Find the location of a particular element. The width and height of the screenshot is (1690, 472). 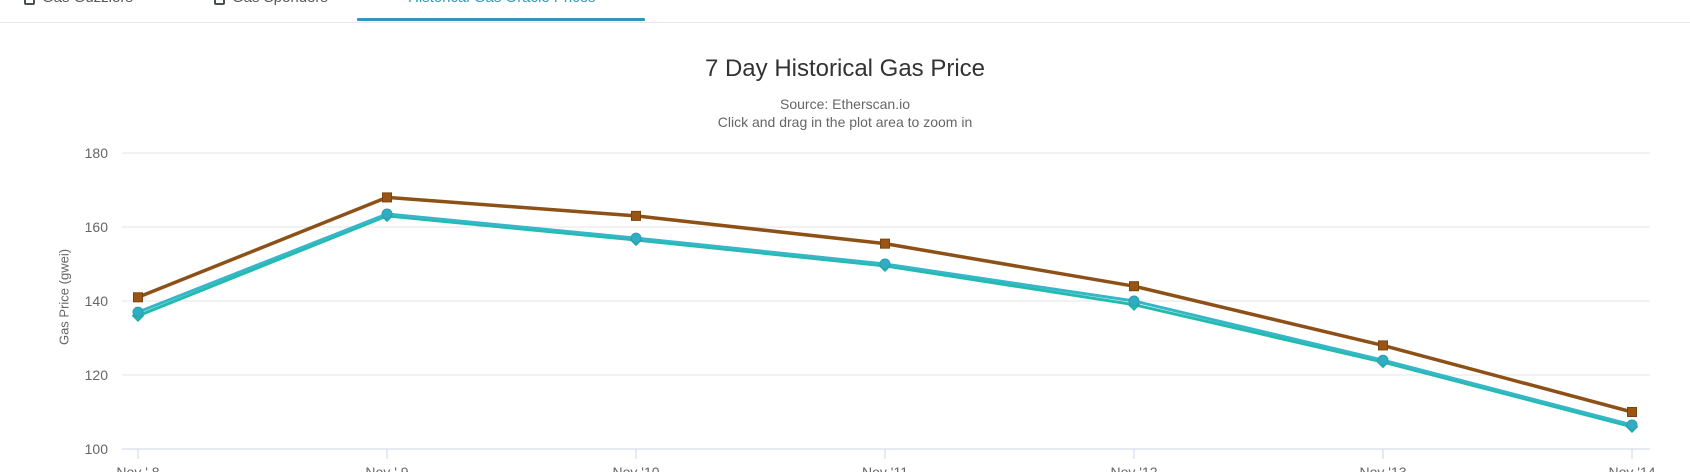

chart-title: 7 Day Historical Gas Price is located at coordinates (845, 68).